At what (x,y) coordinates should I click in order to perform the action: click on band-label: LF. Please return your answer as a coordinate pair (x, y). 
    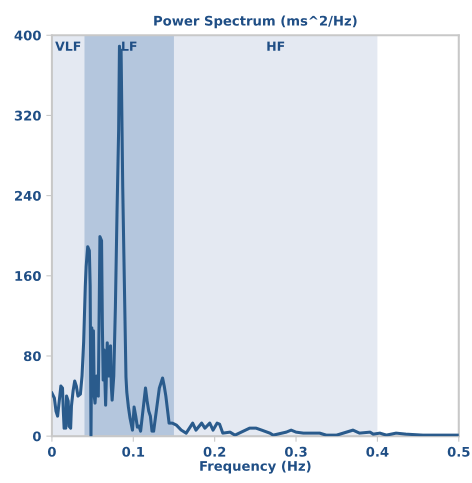
    Looking at the image, I should click on (129, 46).